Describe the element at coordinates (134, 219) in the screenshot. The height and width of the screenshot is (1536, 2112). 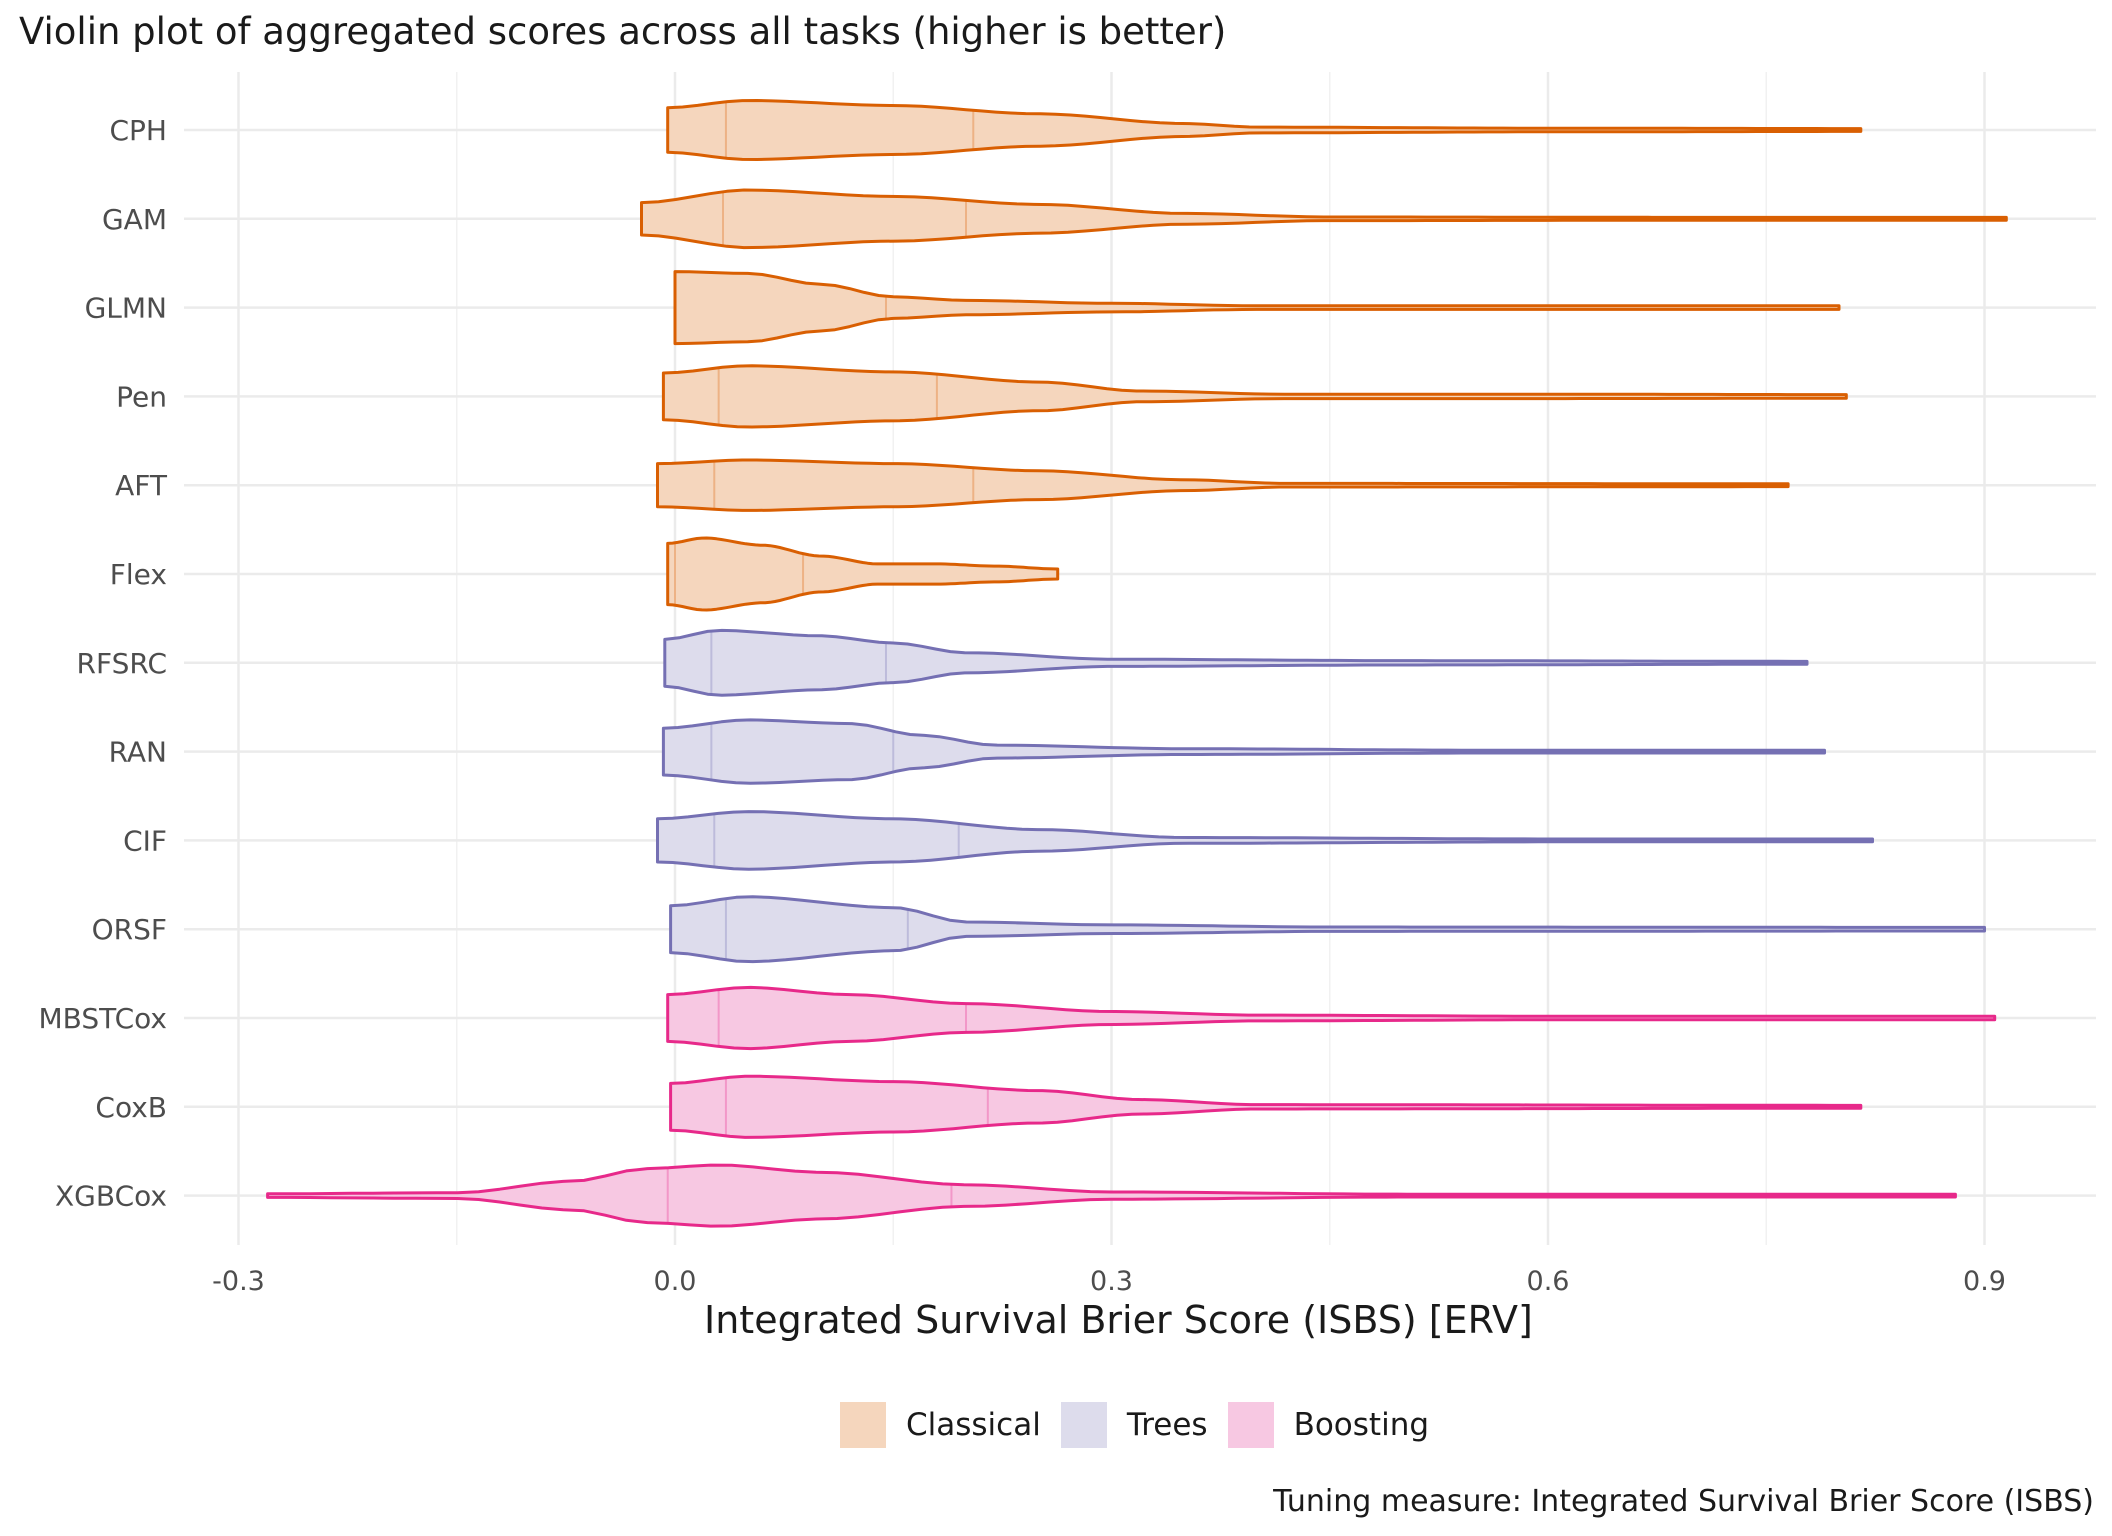
I see `y-tick-label: GAM` at that location.